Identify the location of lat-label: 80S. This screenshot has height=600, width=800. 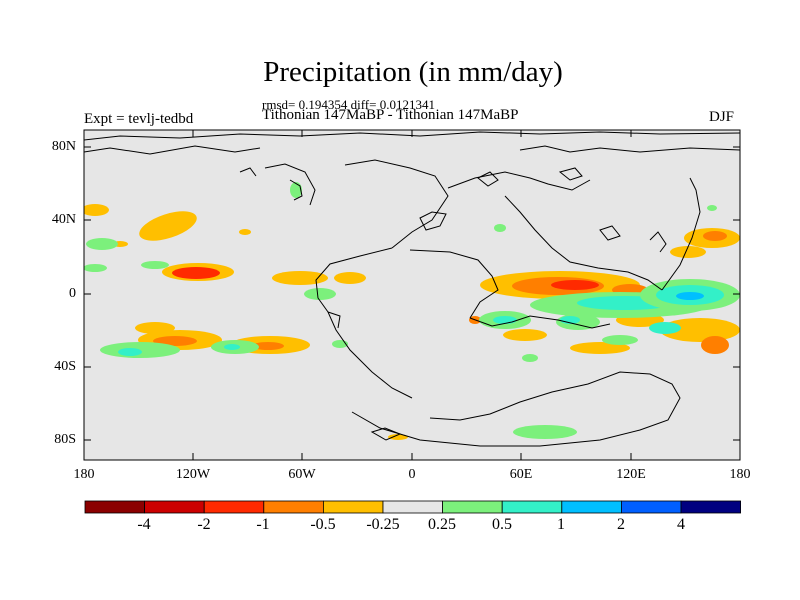
(65, 439).